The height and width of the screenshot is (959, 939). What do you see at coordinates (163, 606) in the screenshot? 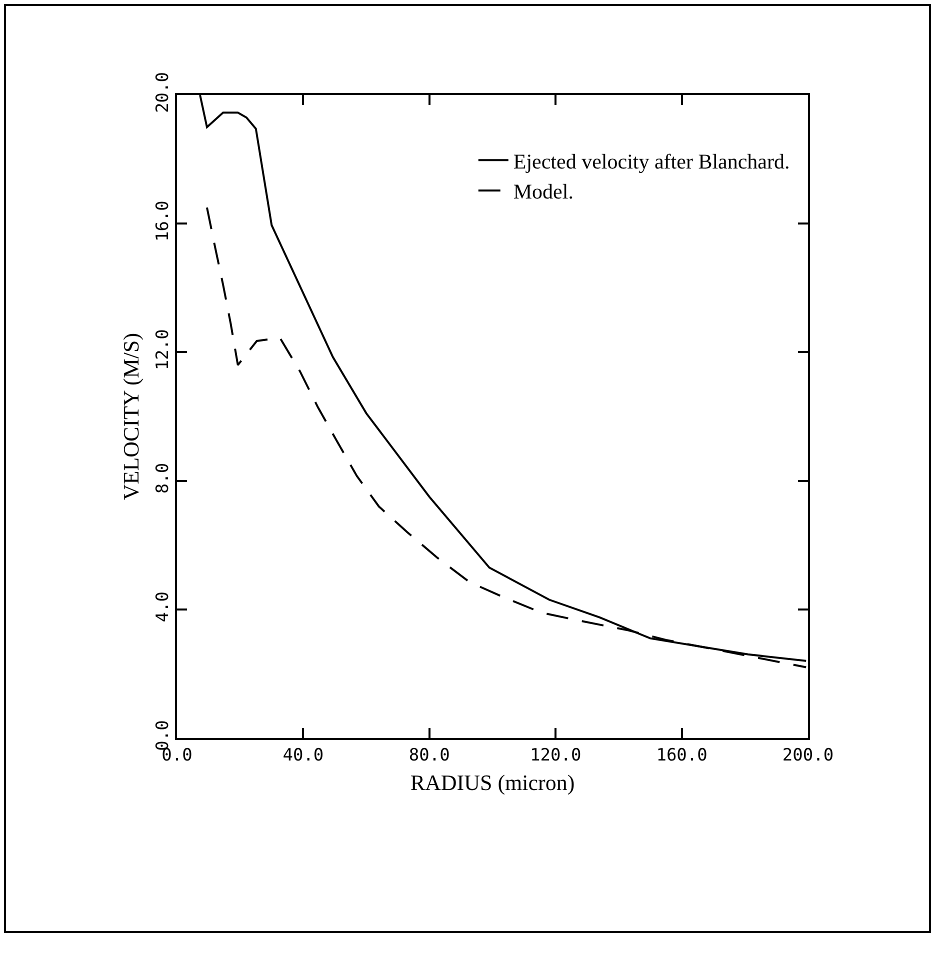
I see `y-tick-label: 4.0` at bounding box center [163, 606].